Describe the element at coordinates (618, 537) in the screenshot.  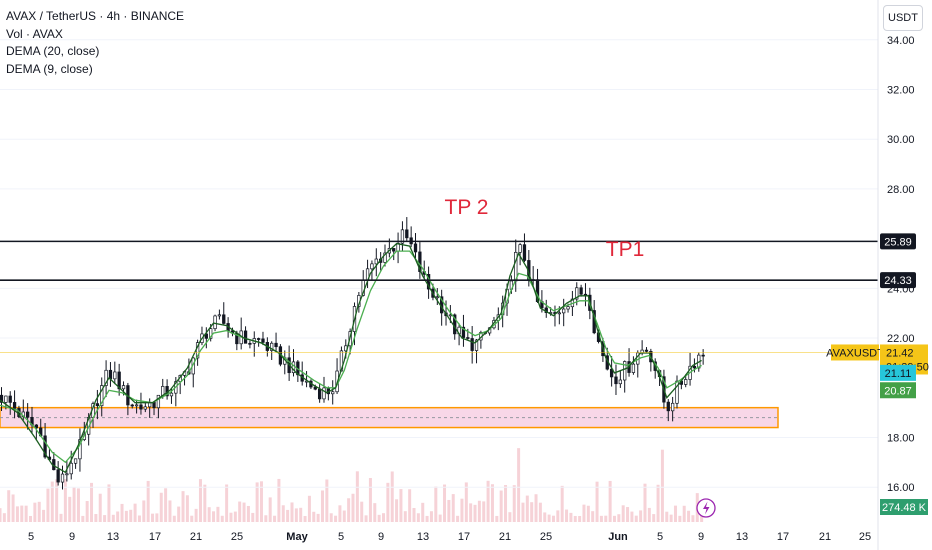
I see `time-tick-label: Jun` at that location.